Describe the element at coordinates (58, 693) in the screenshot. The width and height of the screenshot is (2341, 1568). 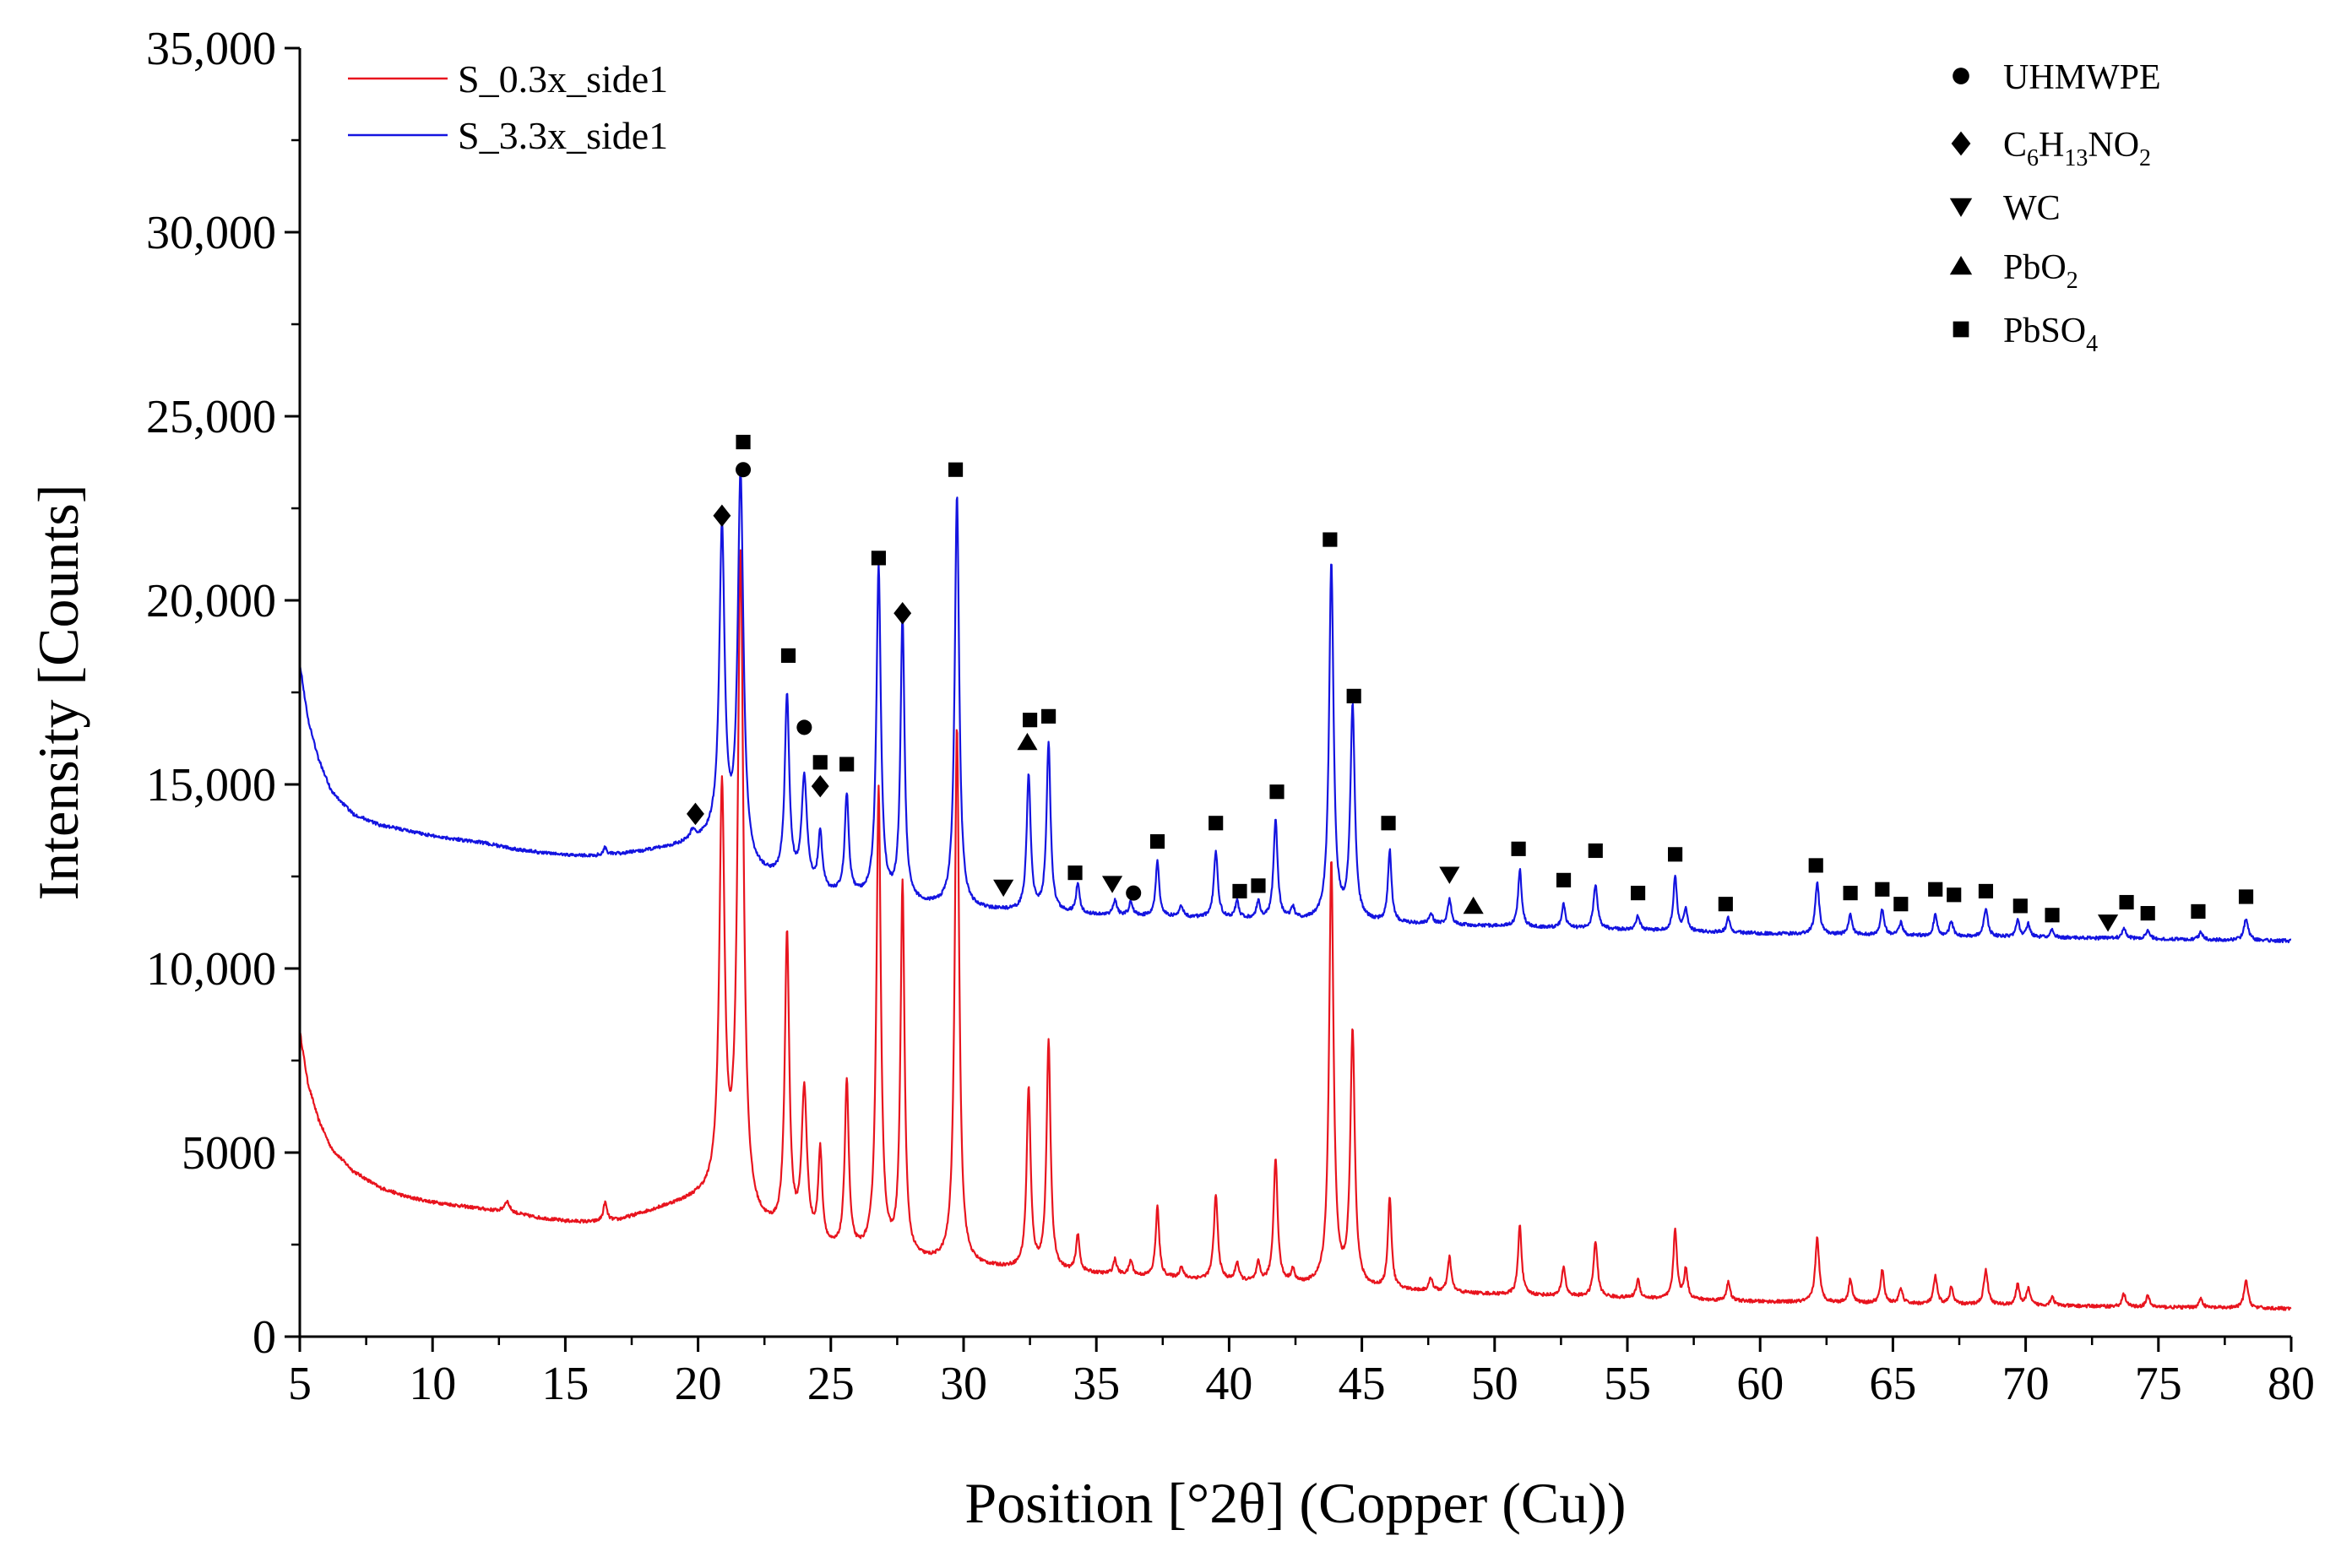
I see `y-axis-title: Intensity [Counts]` at that location.